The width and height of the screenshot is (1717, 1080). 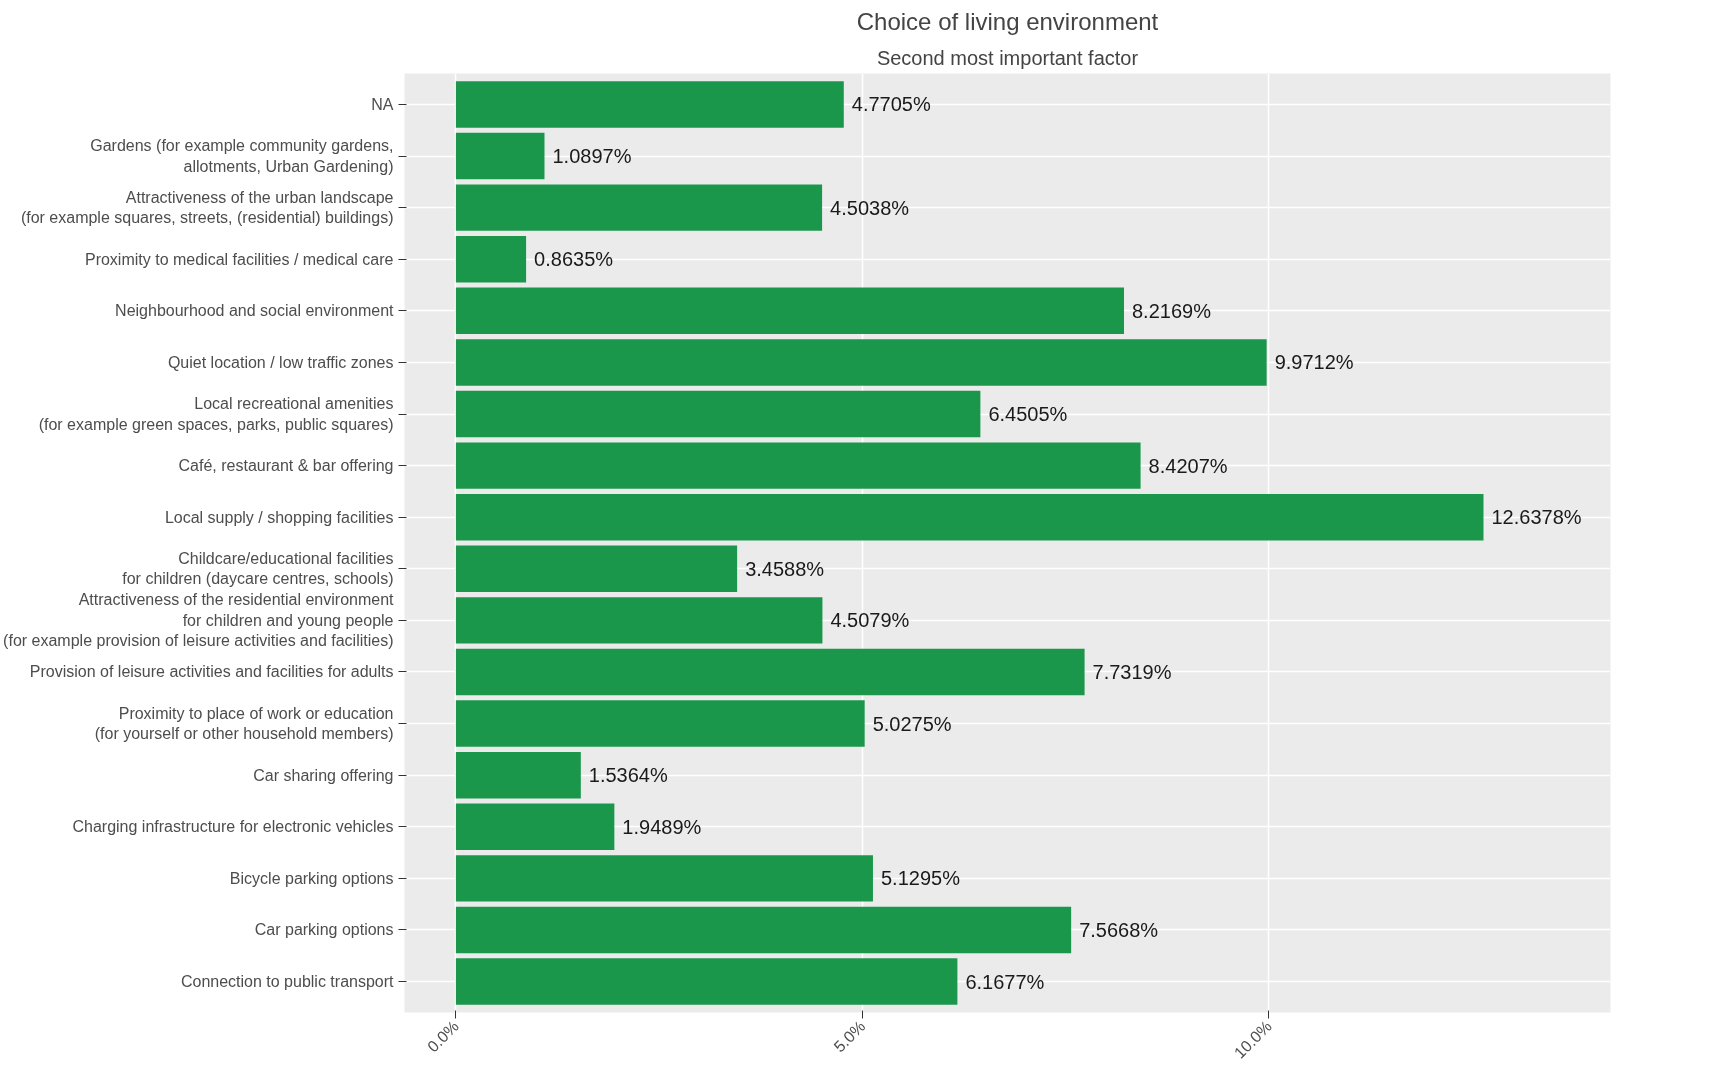 What do you see at coordinates (870, 620) in the screenshot?
I see `data-label: 4.5079%` at bounding box center [870, 620].